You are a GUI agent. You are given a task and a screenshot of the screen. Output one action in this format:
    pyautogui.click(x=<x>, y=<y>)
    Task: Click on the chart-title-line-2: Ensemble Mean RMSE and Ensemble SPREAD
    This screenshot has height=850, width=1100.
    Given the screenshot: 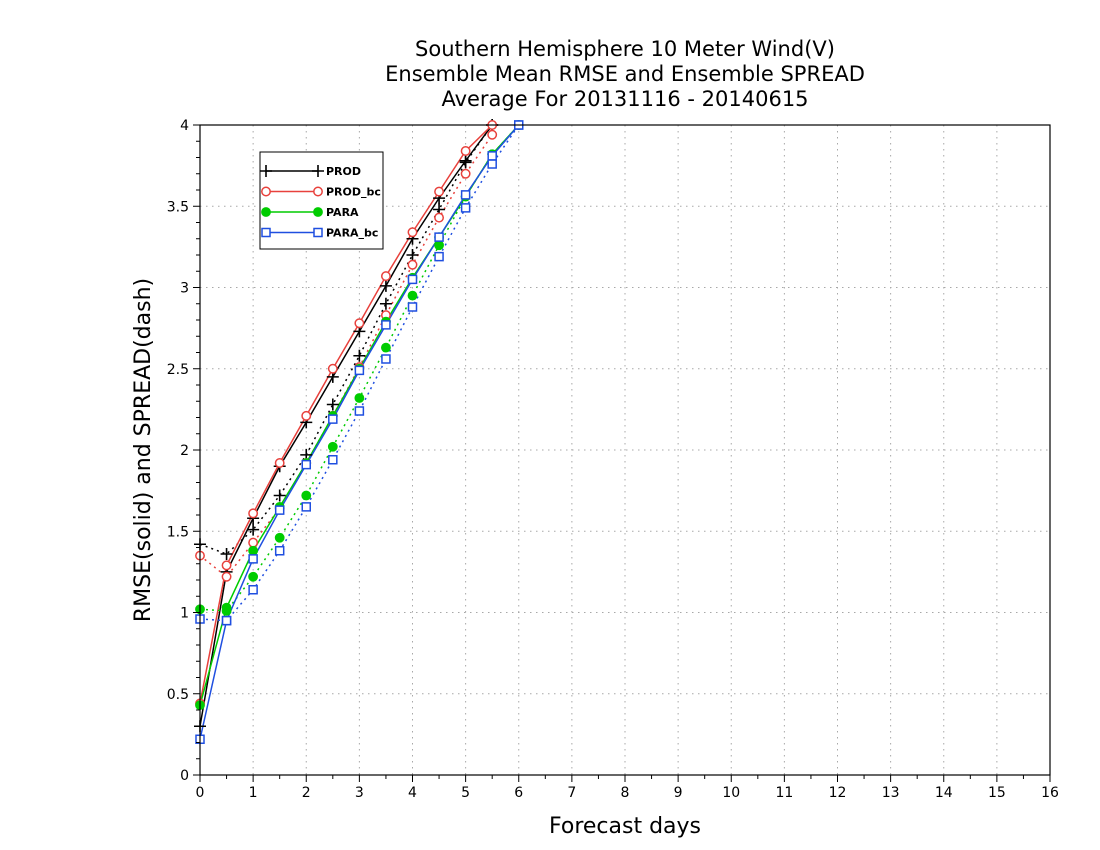 What is the action you would take?
    pyautogui.click(x=625, y=74)
    